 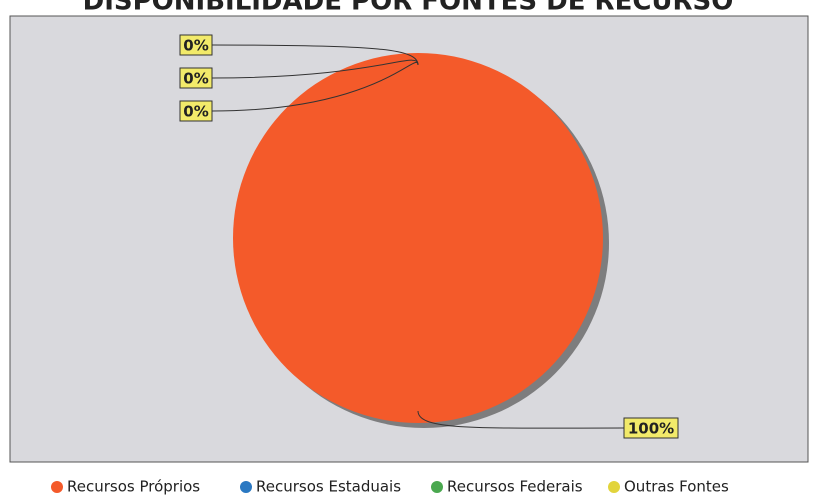 What do you see at coordinates (328, 487) in the screenshot?
I see `legend-label: Recursos Estaduais` at bounding box center [328, 487].